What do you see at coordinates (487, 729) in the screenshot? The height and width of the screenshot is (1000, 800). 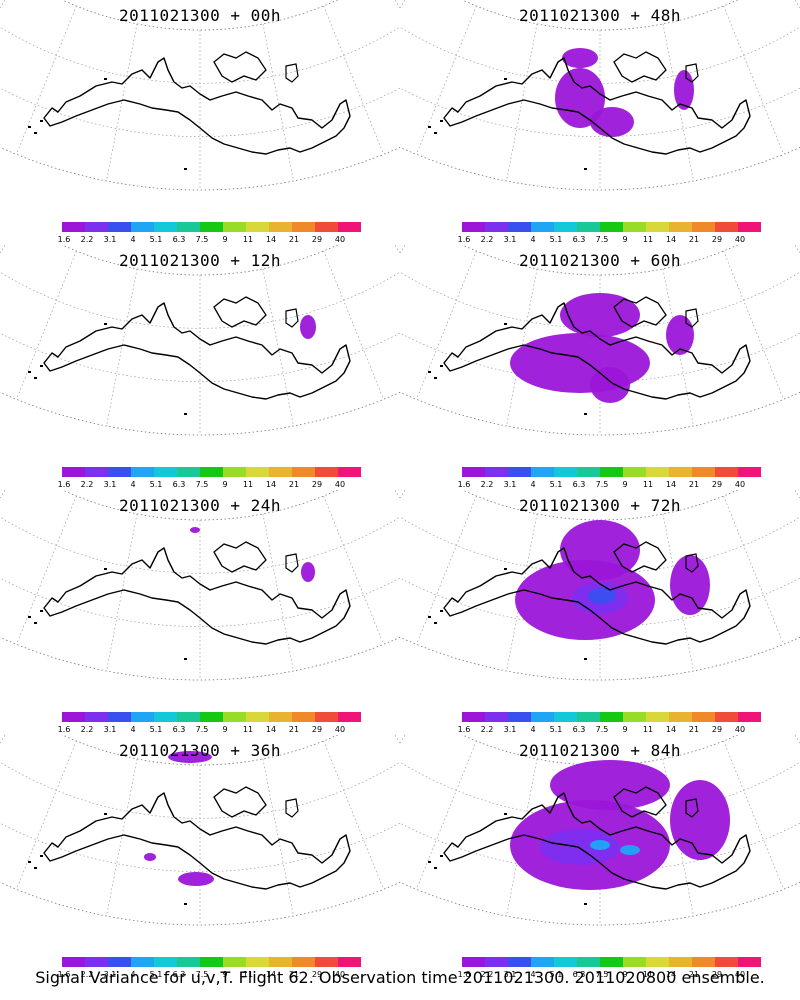 I see `colorbar-tick-label: 2.2` at bounding box center [487, 729].